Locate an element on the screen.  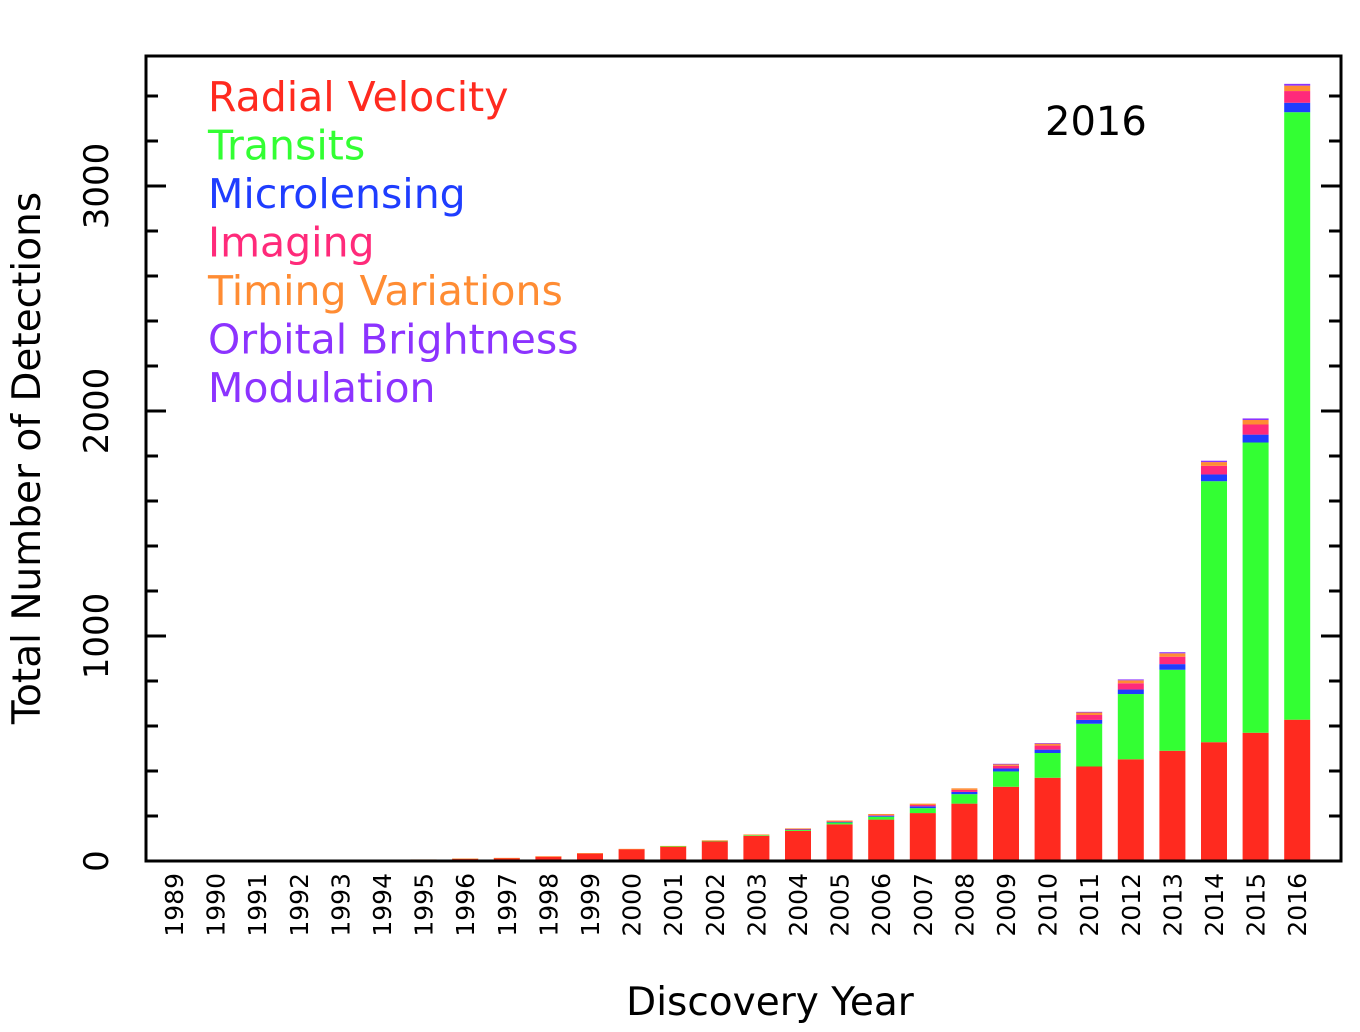
y-tick-label-1000: 1000 is located at coordinates (97, 636).